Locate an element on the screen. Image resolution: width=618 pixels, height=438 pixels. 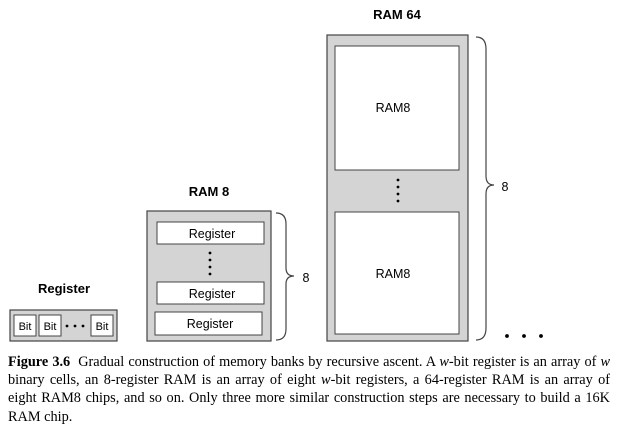
ram8-register-2-label: Register is located at coordinates (212, 294).